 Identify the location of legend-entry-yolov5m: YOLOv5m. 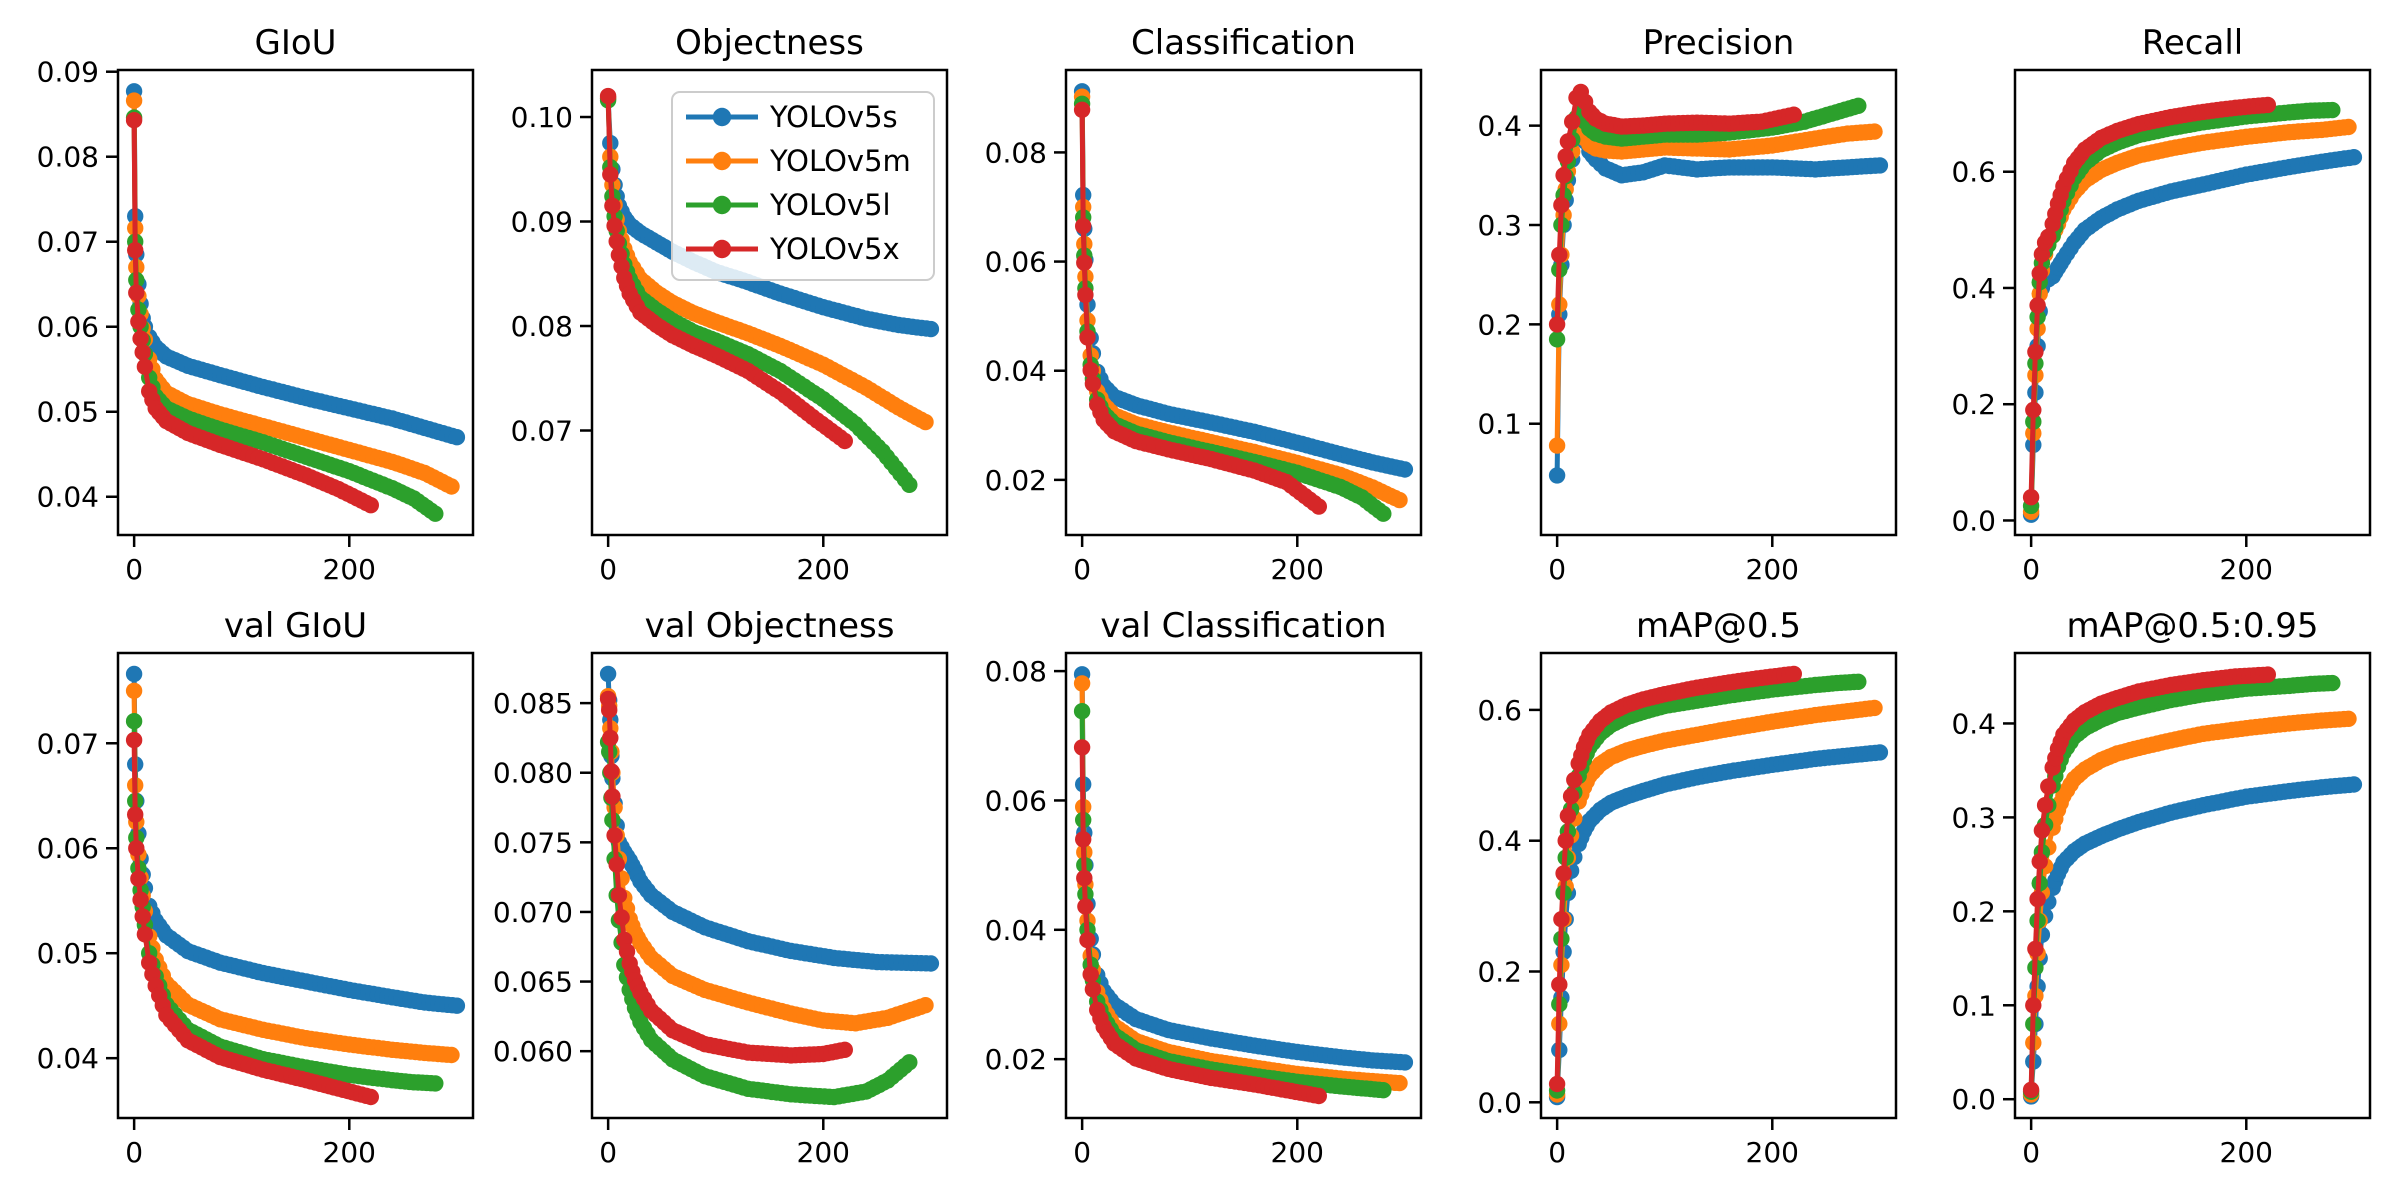
(798, 161).